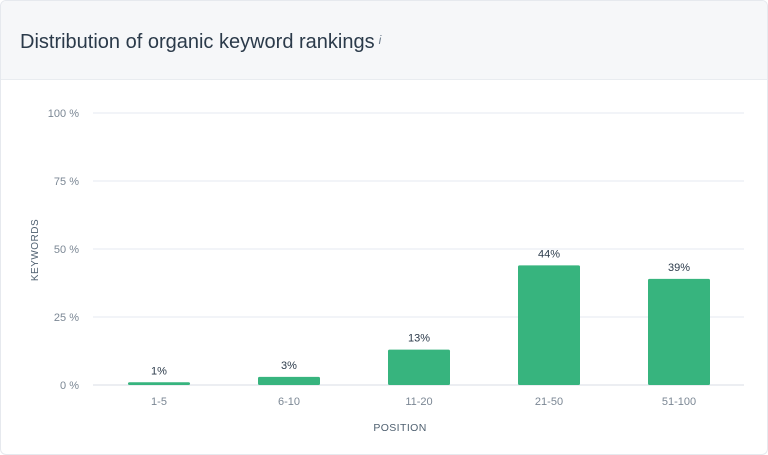  I want to click on value-label: 1%, so click(159, 371).